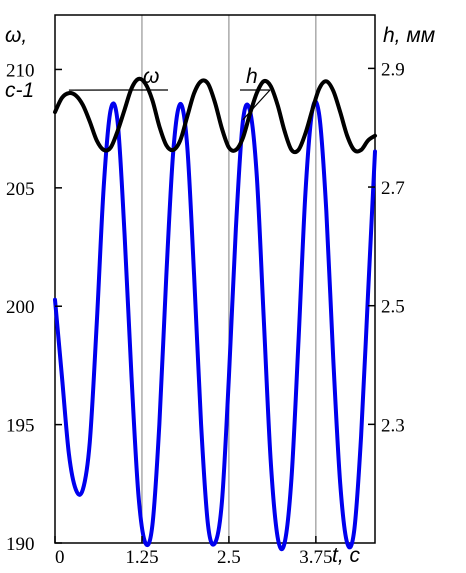  Describe the element at coordinates (60, 557) in the screenshot. I see `x-tick-label-0: 0` at that location.